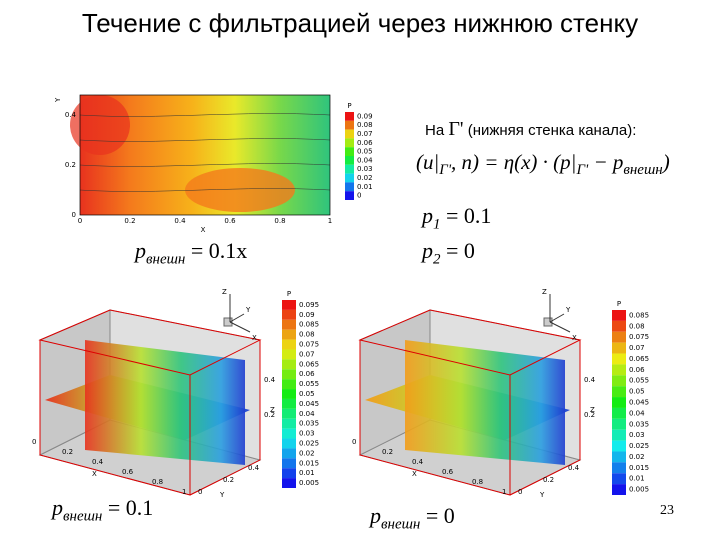 The width and height of the screenshot is (720, 540). I want to click on legend-label: 0.08, so click(365, 125).